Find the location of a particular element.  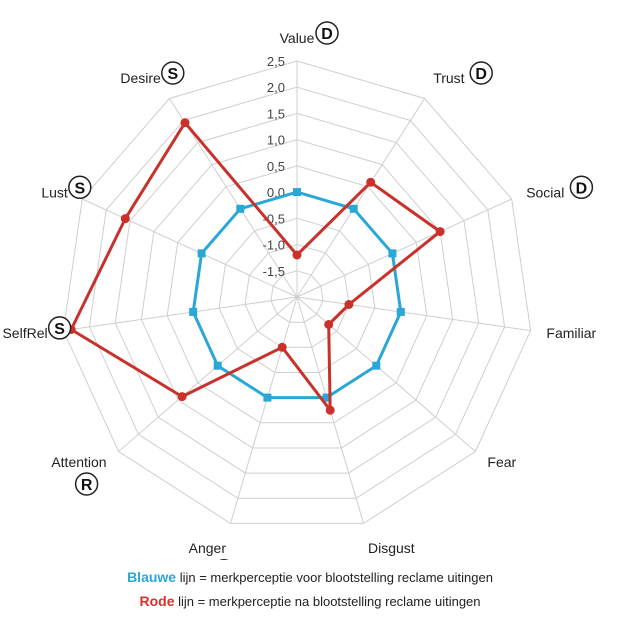

tick-label: 2,0 is located at coordinates (276, 87).